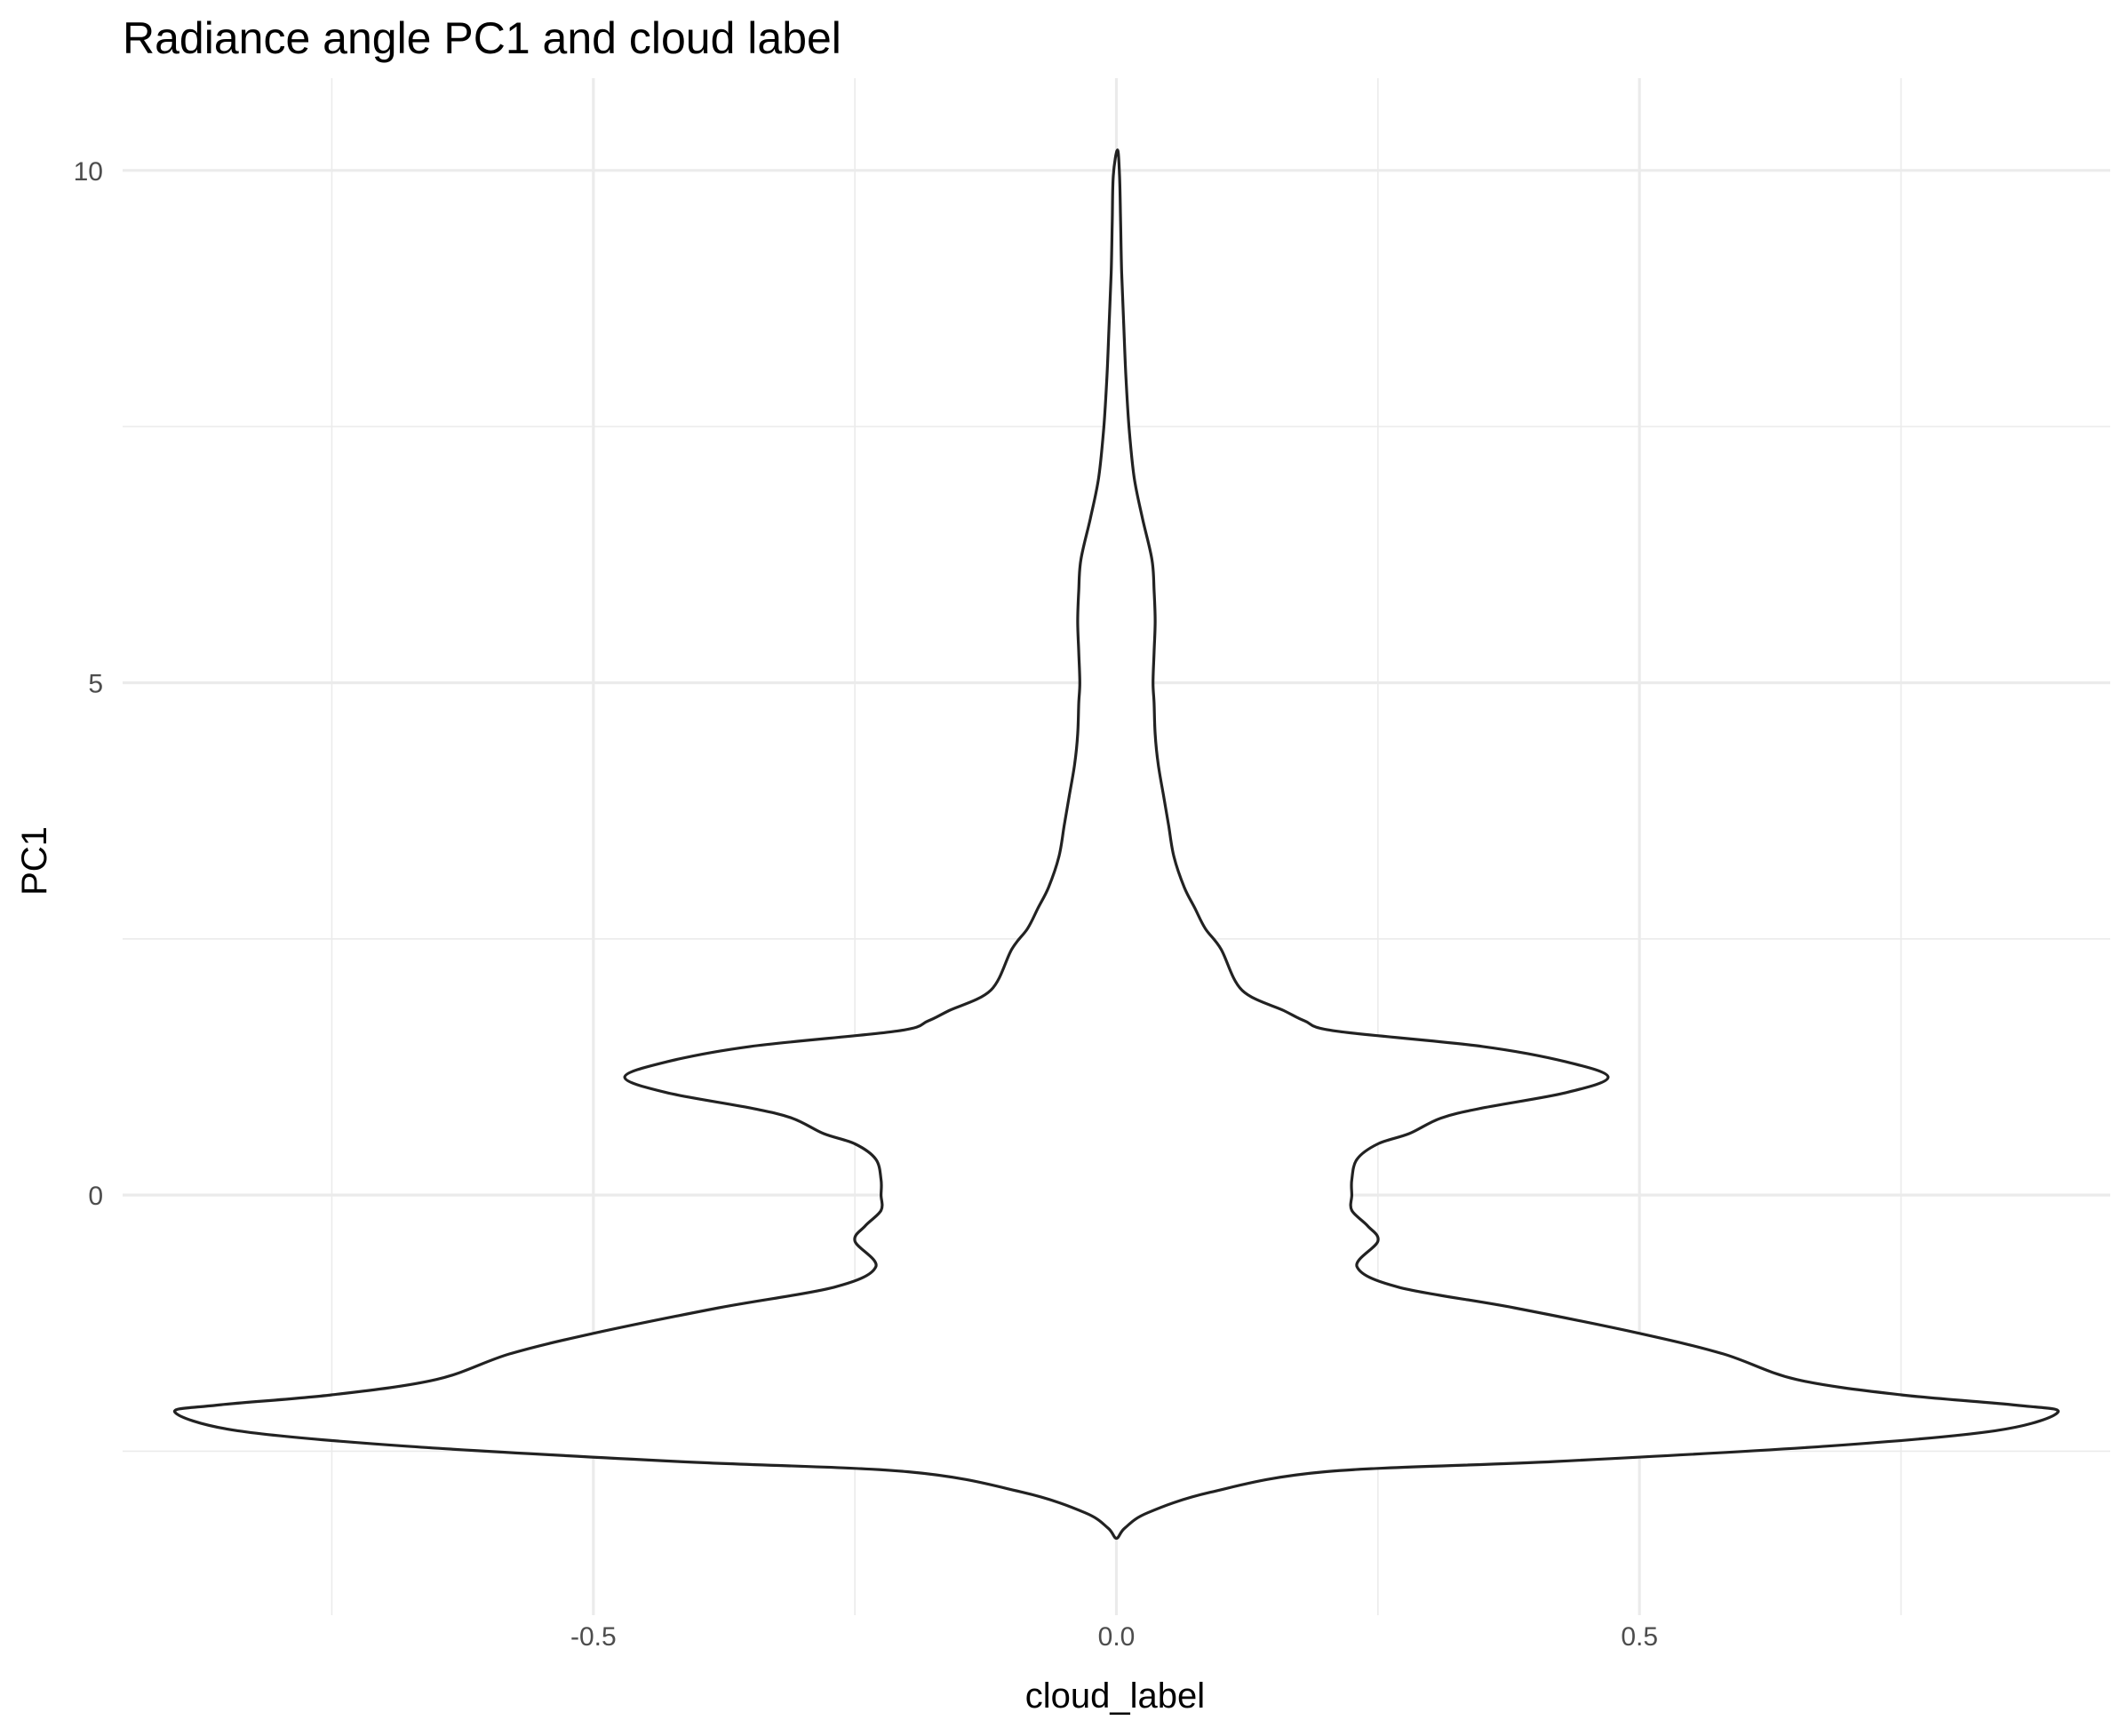 The width and height of the screenshot is (2128, 1736). What do you see at coordinates (95, 1196) in the screenshot?
I see `y-tick-label: 0` at bounding box center [95, 1196].